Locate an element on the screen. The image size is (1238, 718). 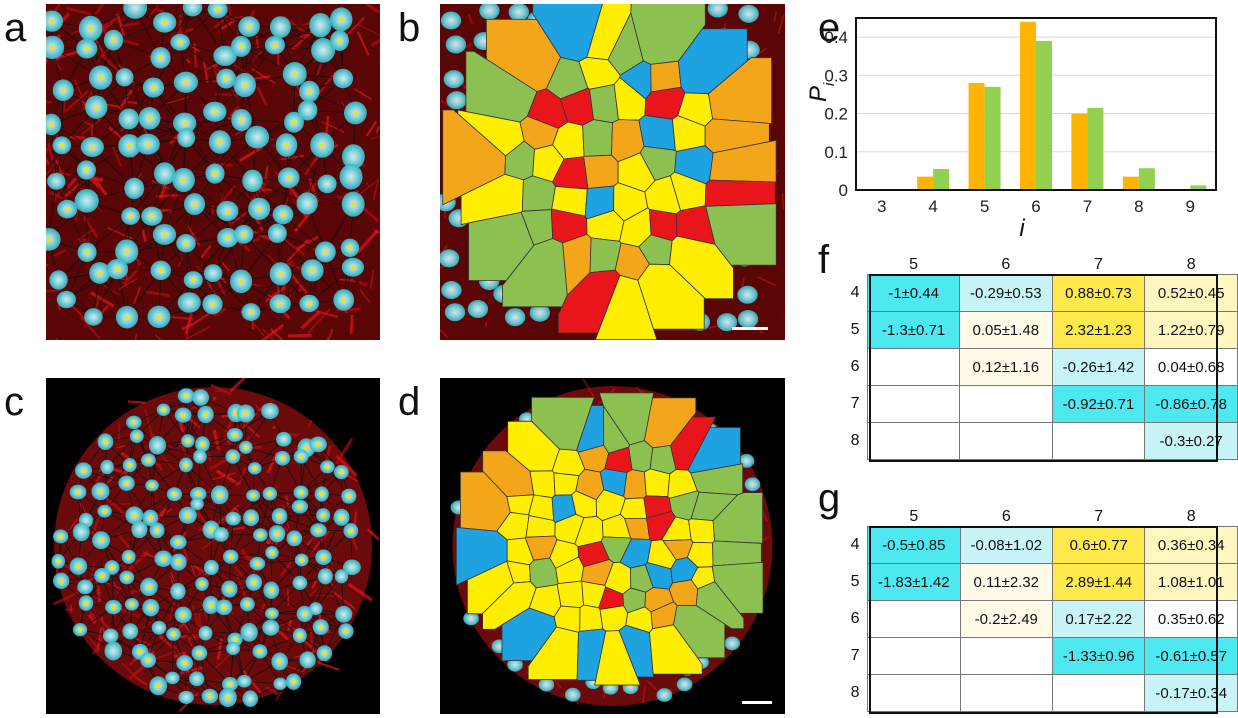
matrix-cell: -0.08±1.02 is located at coordinates (1006, 545).